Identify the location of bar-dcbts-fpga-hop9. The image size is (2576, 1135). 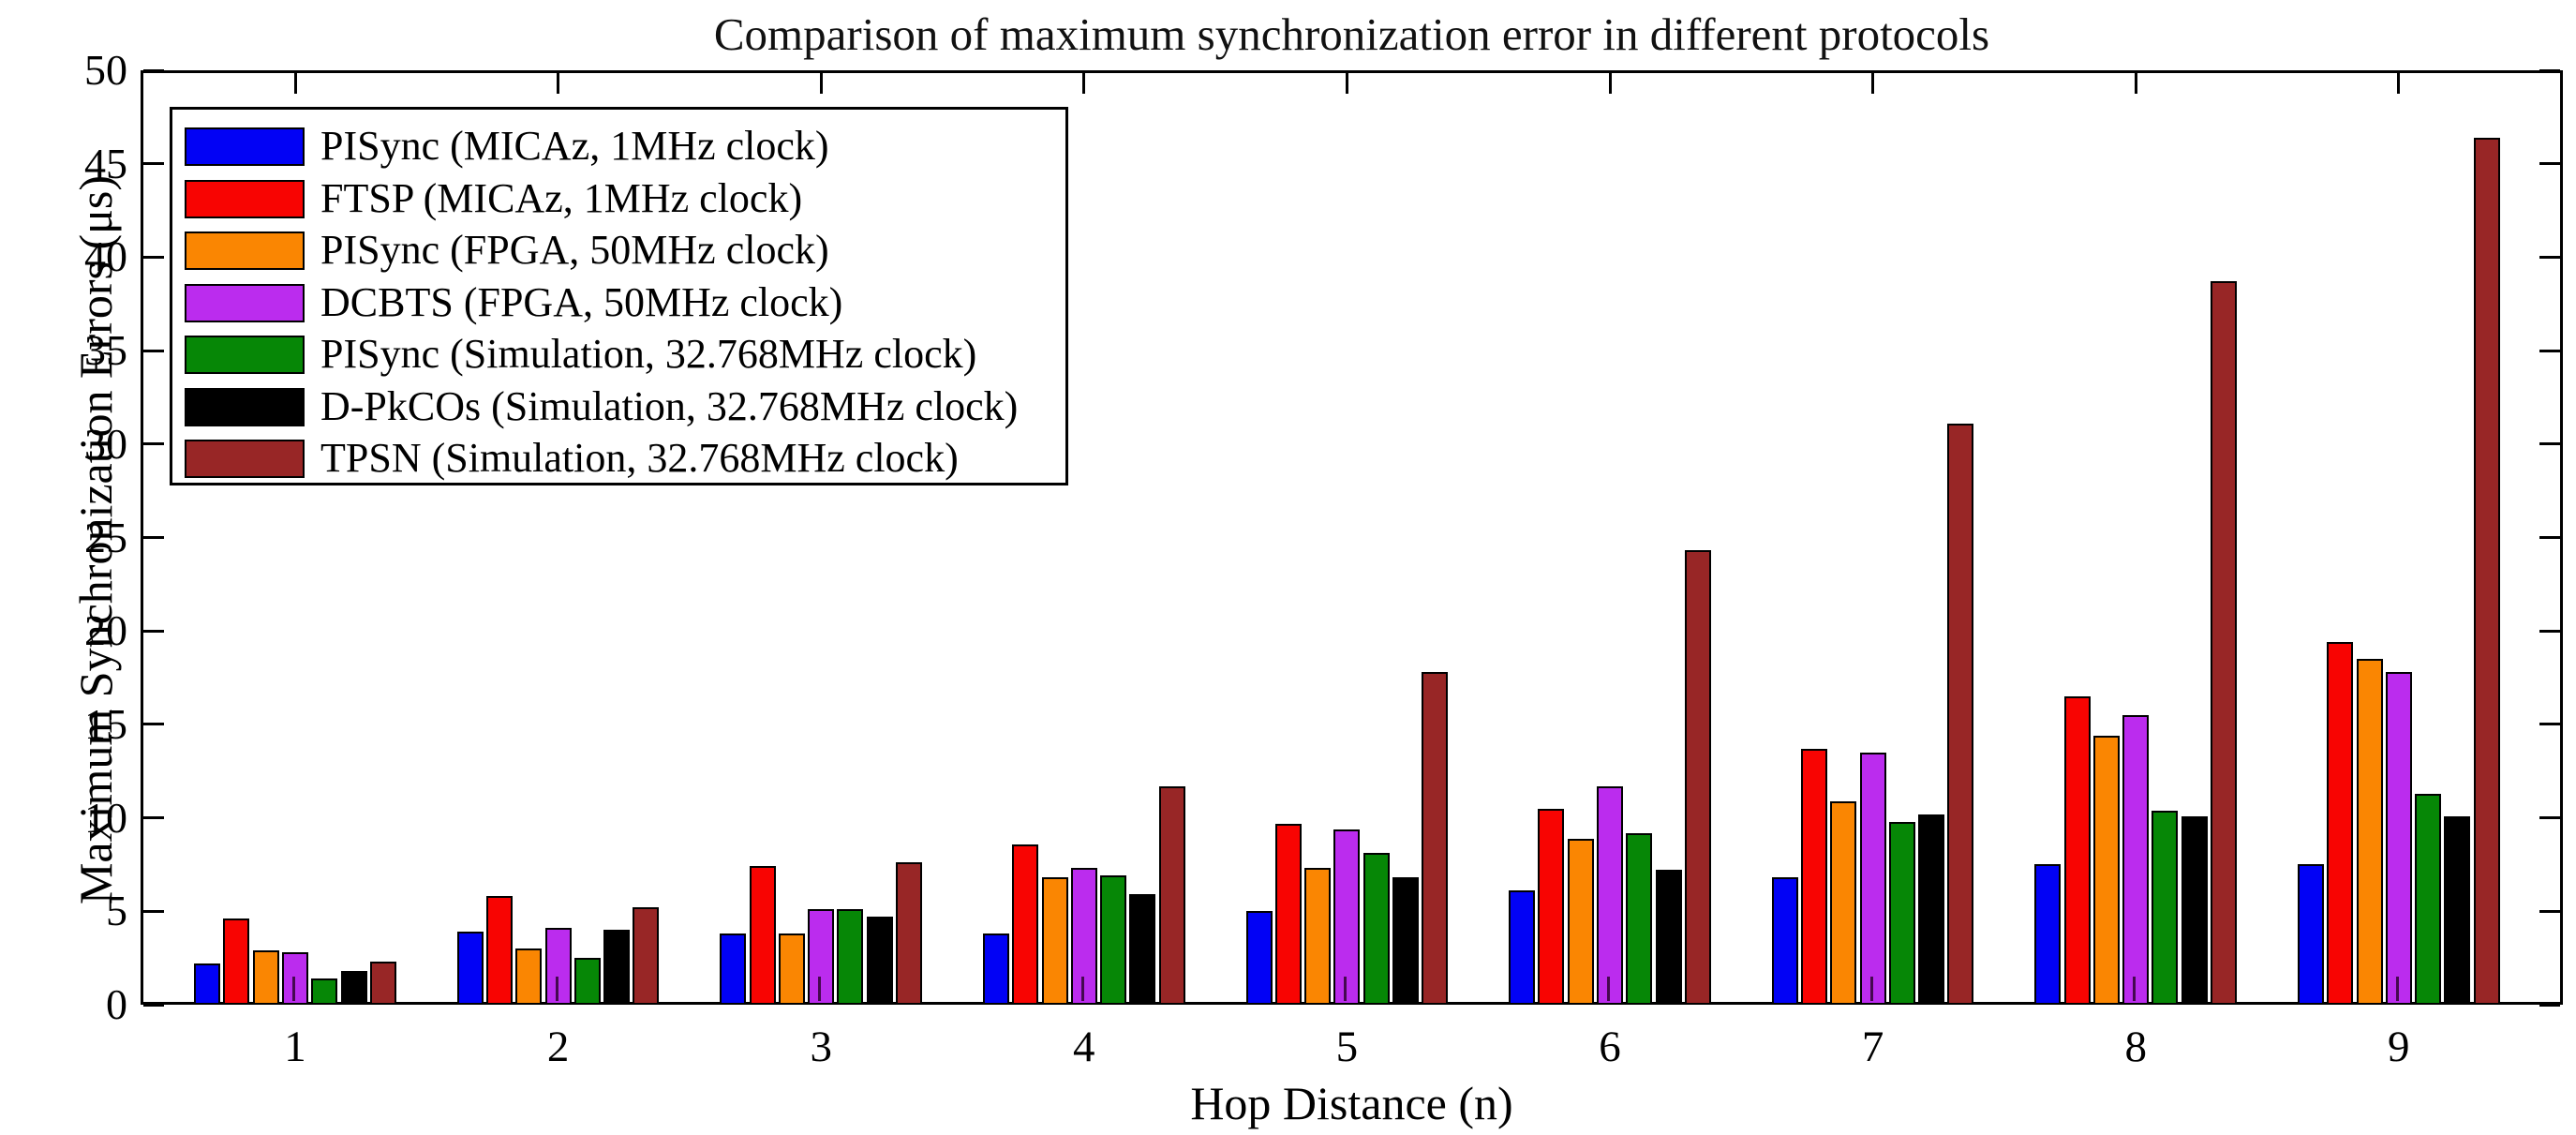
(2398, 838).